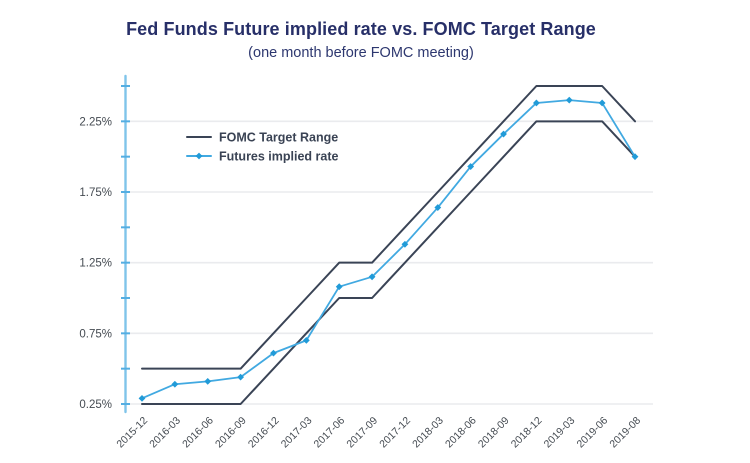  What do you see at coordinates (95, 122) in the screenshot?
I see `y-tick-label: 2.25%` at bounding box center [95, 122].